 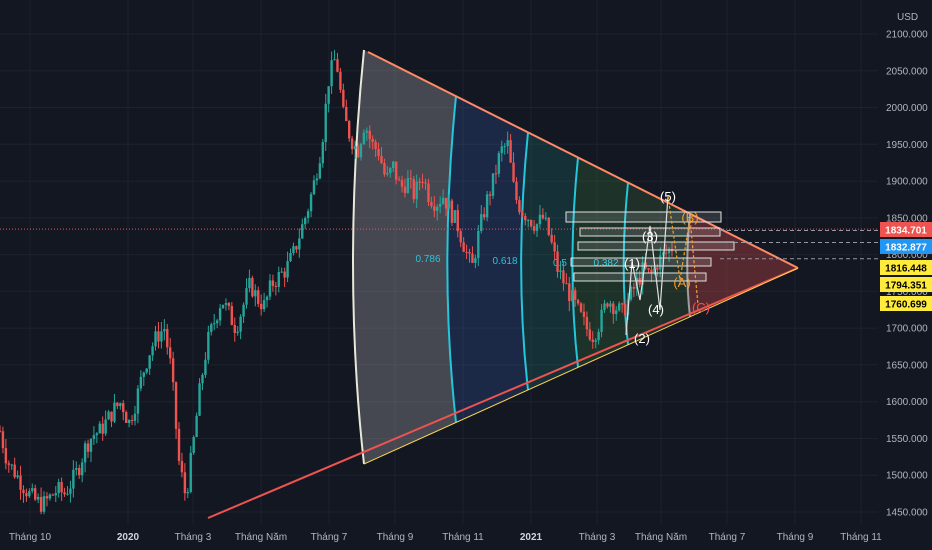 I want to click on price-badge, so click(x=906, y=267).